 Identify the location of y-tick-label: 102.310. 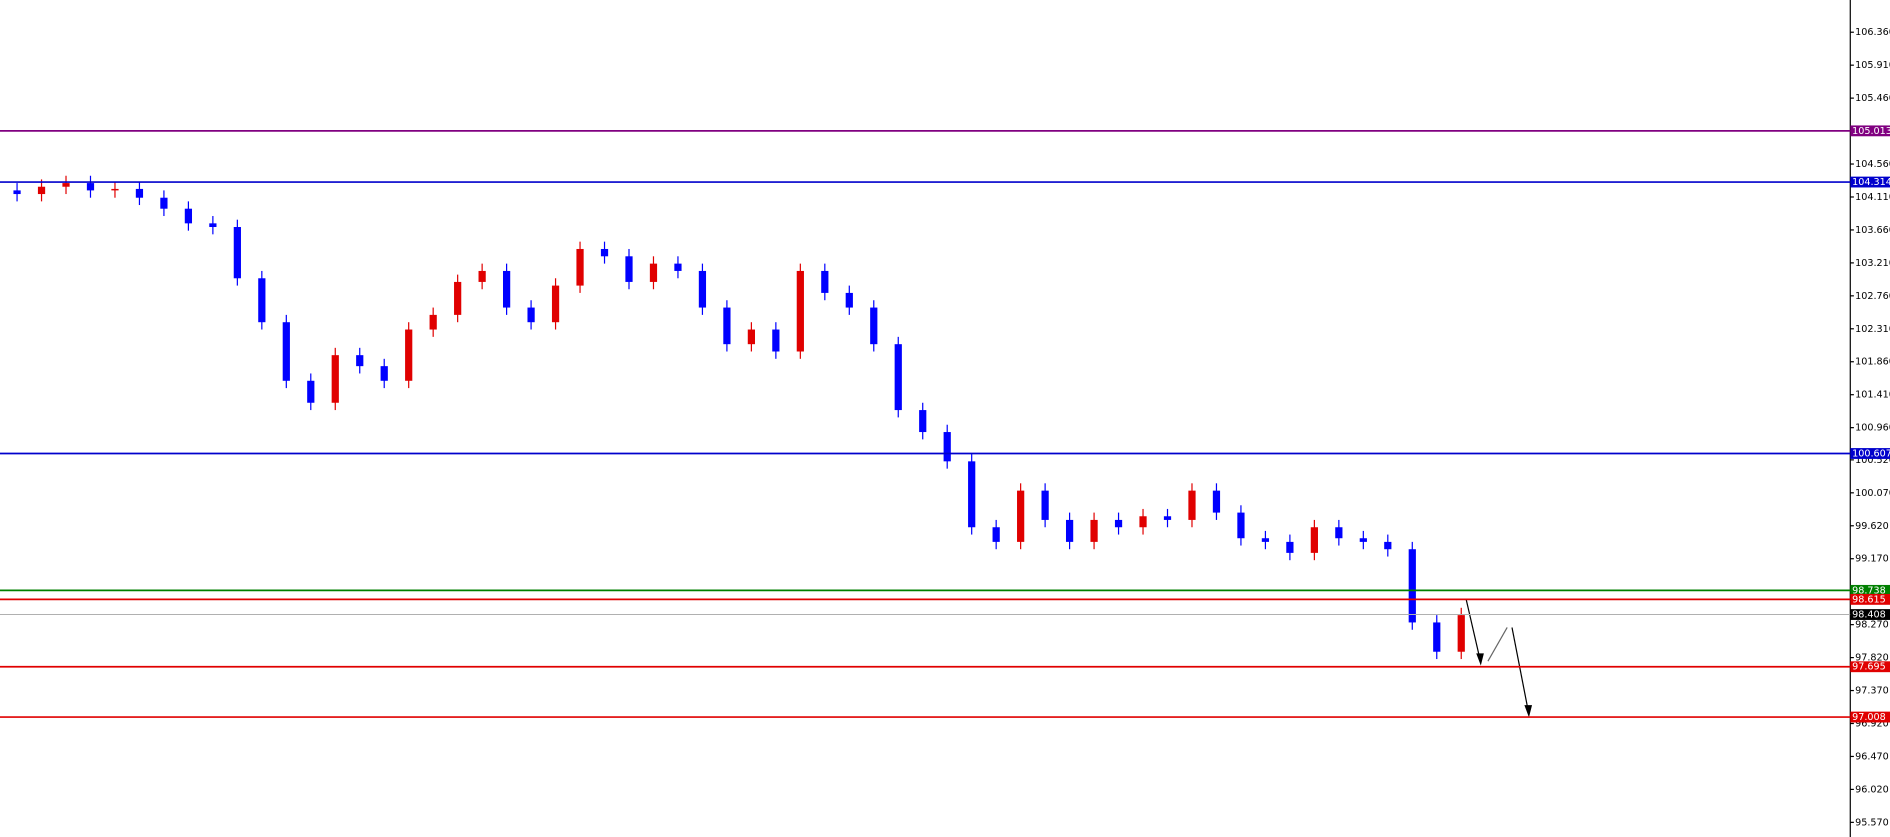
(1872, 329).